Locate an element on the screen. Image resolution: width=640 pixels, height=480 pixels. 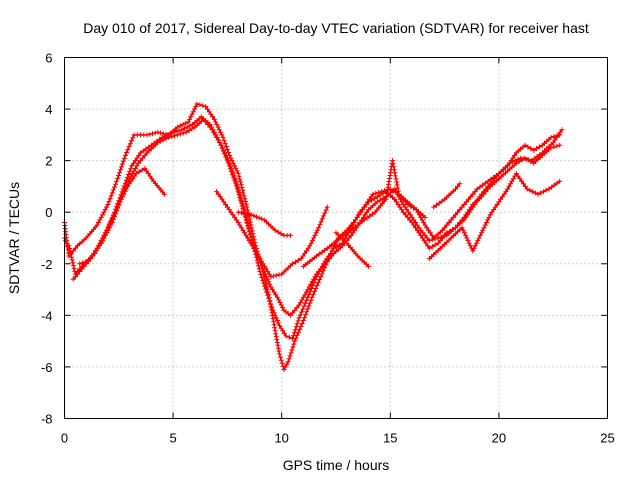
x-tick-labels: 0 5 10 15 20 25 is located at coordinates (338, 438).